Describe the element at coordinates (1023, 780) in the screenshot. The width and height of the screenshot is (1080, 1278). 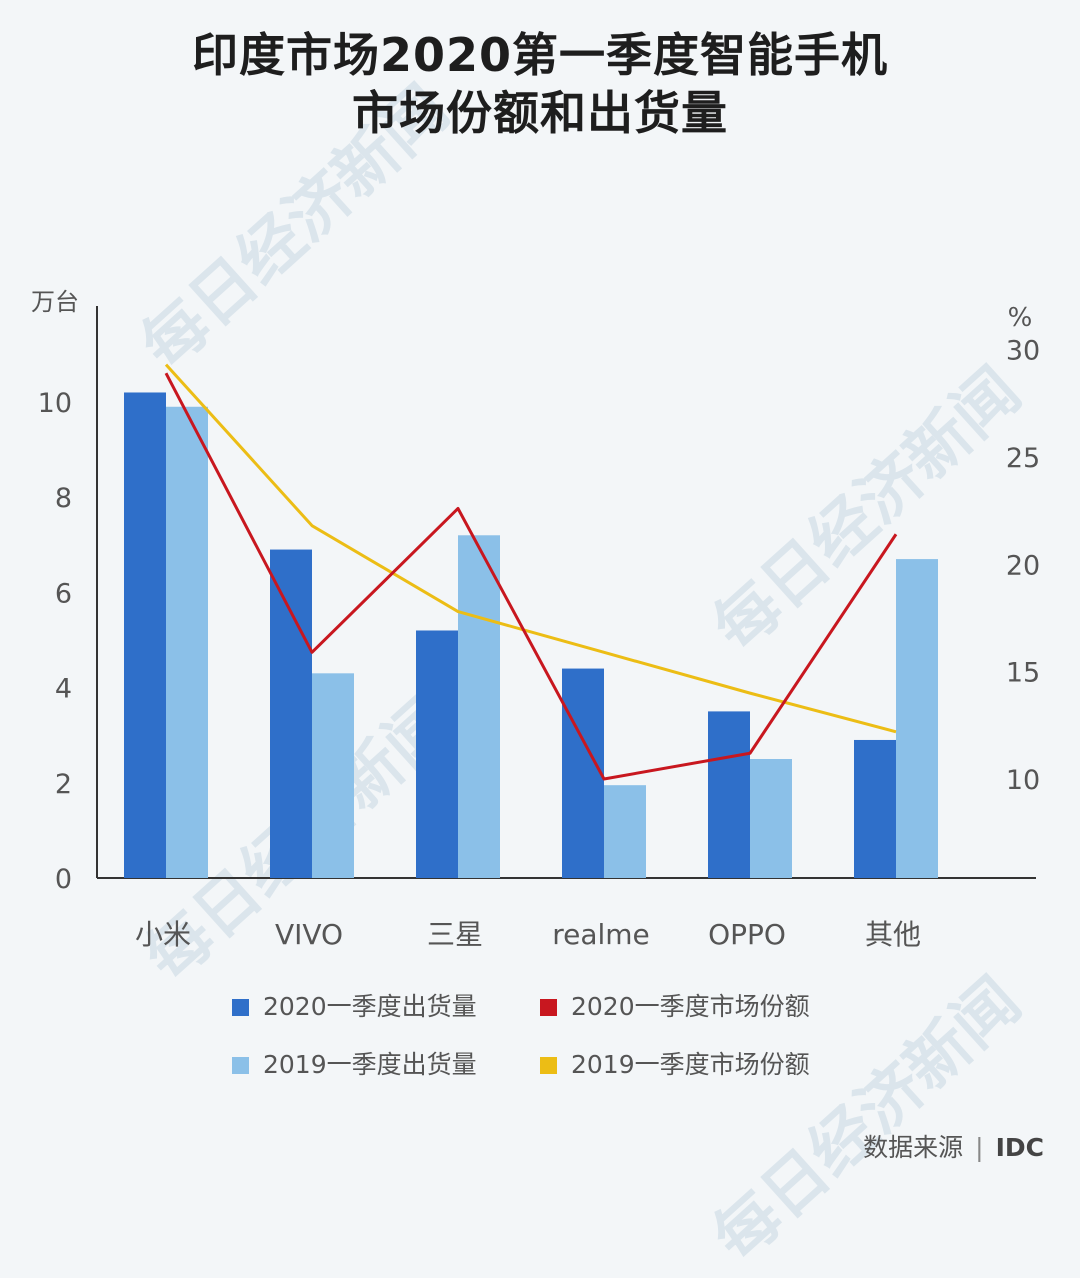
I see `y-right-tick-label: 10` at that location.